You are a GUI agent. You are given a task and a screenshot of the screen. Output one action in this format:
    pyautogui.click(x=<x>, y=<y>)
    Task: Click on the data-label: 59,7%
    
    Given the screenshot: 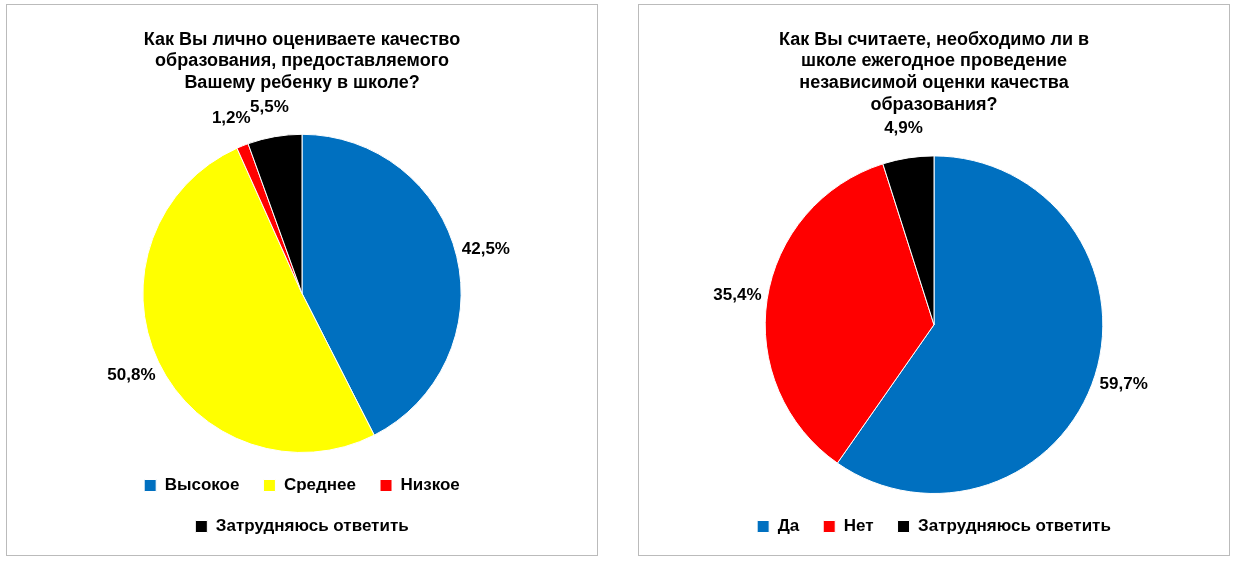 What is the action you would take?
    pyautogui.click(x=1123, y=384)
    